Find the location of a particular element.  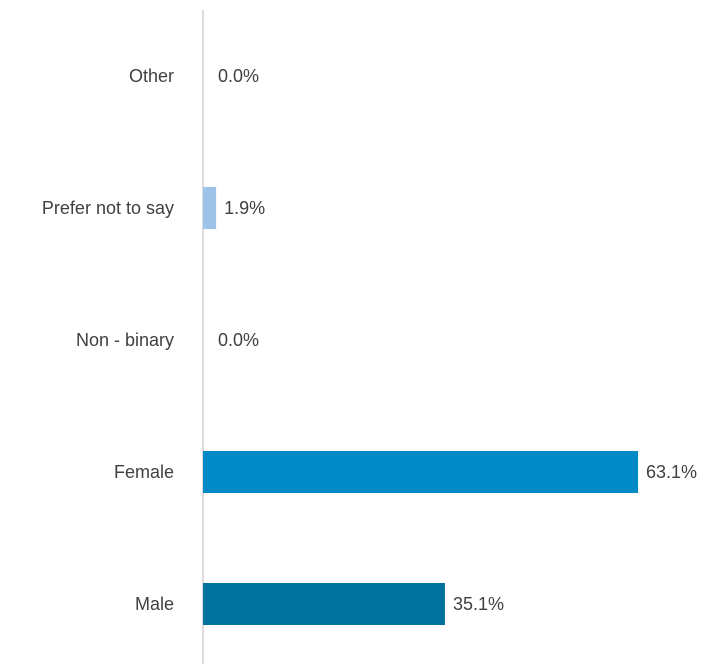

category-label: Male is located at coordinates (154, 604).